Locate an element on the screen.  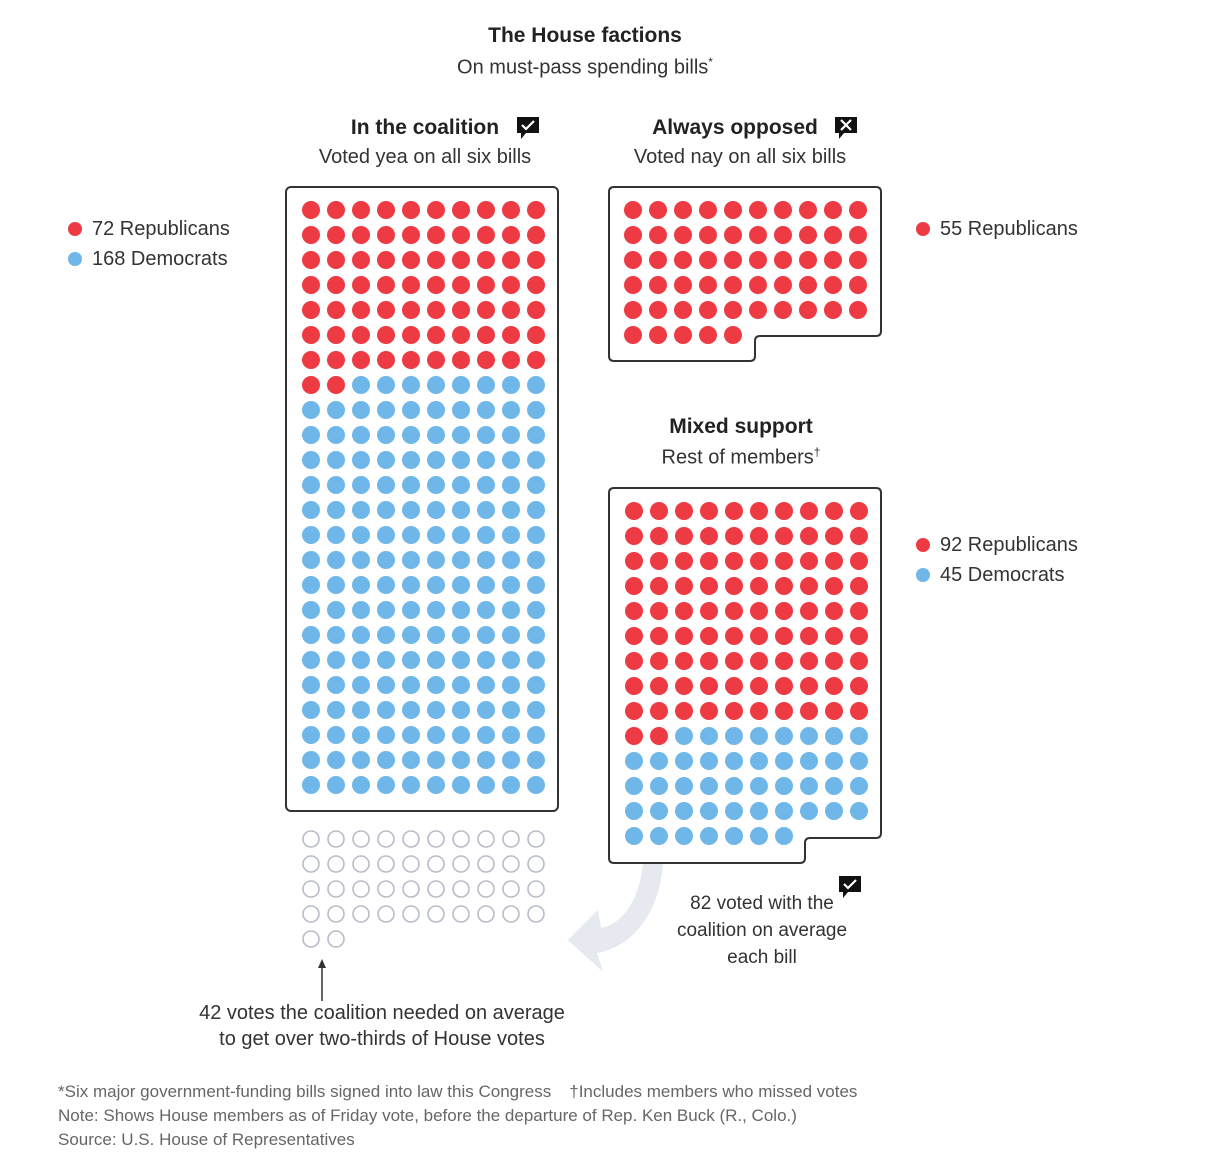
legend-label: 72 Republicans is located at coordinates (161, 229).